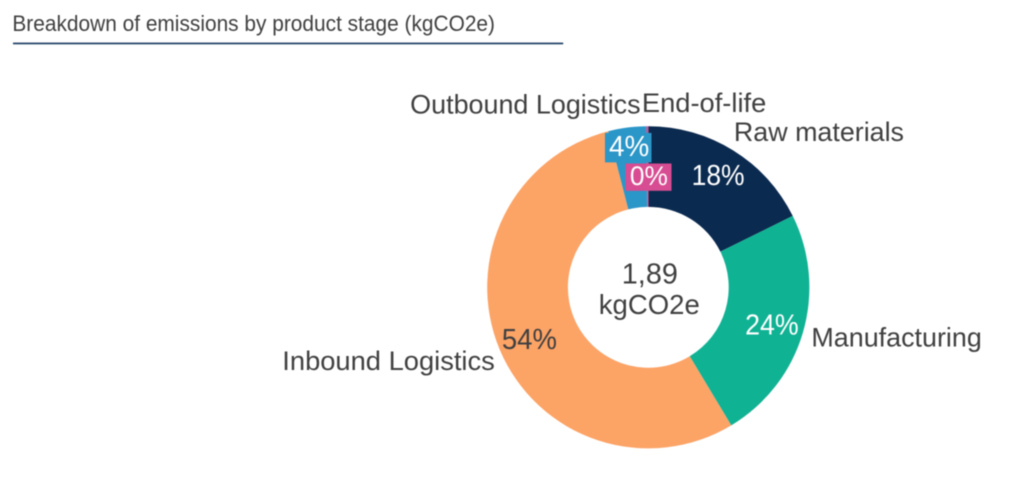 This screenshot has width=1018, height=497. Describe the element at coordinates (704, 103) in the screenshot. I see `svg-text: End-of-life` at that location.